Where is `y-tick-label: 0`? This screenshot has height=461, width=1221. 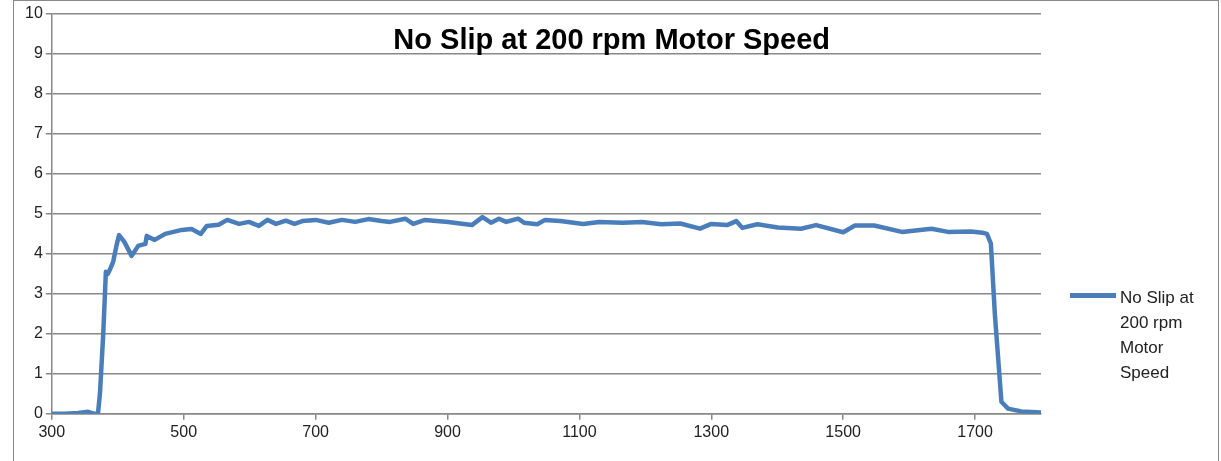
y-tick-label: 0 is located at coordinates (38, 413).